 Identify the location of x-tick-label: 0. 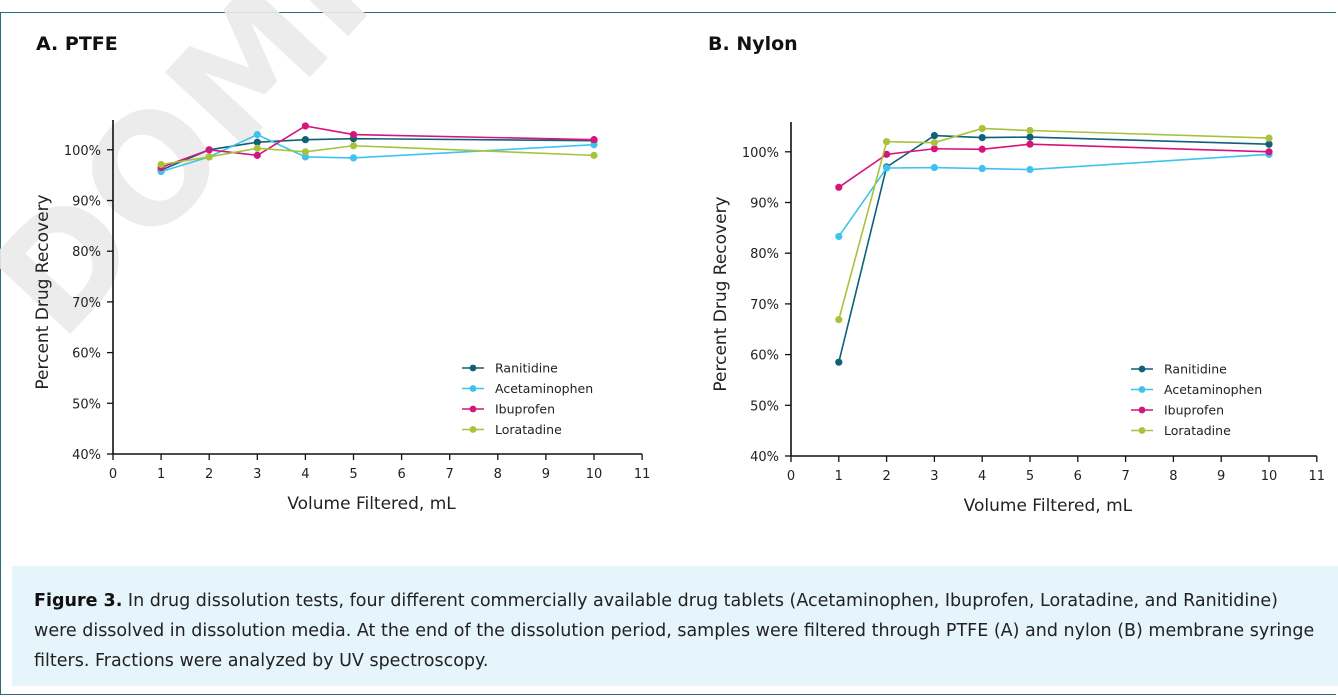
(113, 474).